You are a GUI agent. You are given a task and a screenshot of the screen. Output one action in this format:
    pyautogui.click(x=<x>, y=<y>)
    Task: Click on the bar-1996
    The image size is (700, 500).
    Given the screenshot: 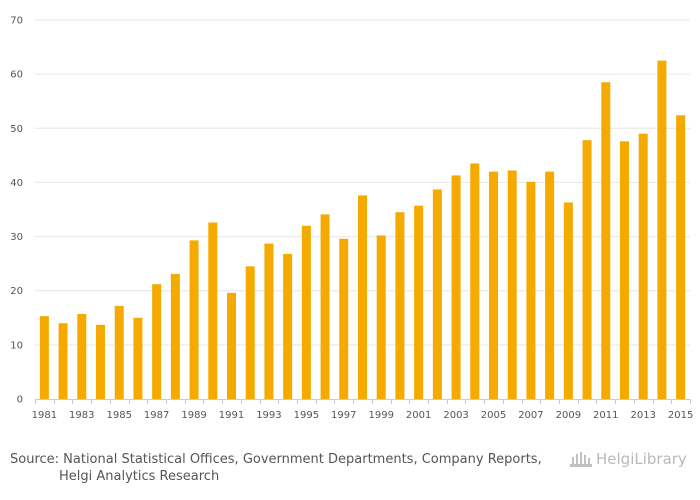 What is the action you would take?
    pyautogui.click(x=325, y=306)
    